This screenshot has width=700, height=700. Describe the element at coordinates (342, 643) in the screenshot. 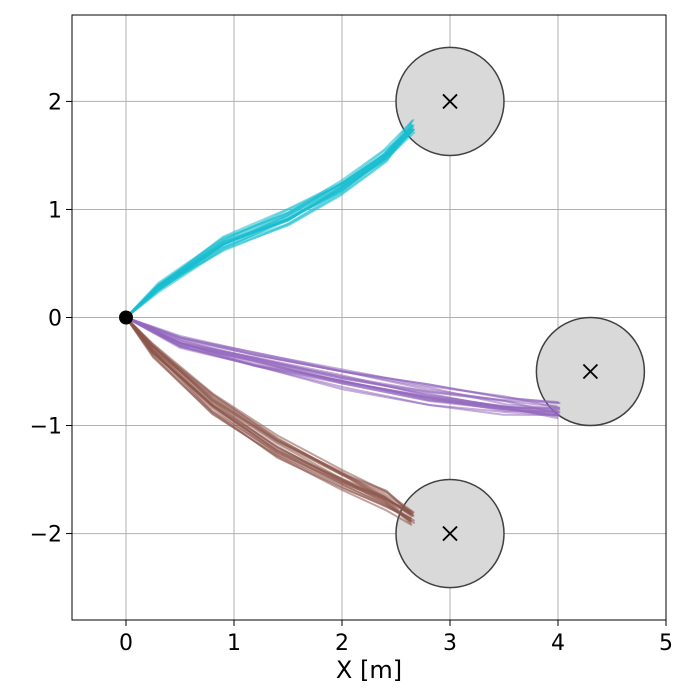

I see `x-tick-label: 2` at that location.